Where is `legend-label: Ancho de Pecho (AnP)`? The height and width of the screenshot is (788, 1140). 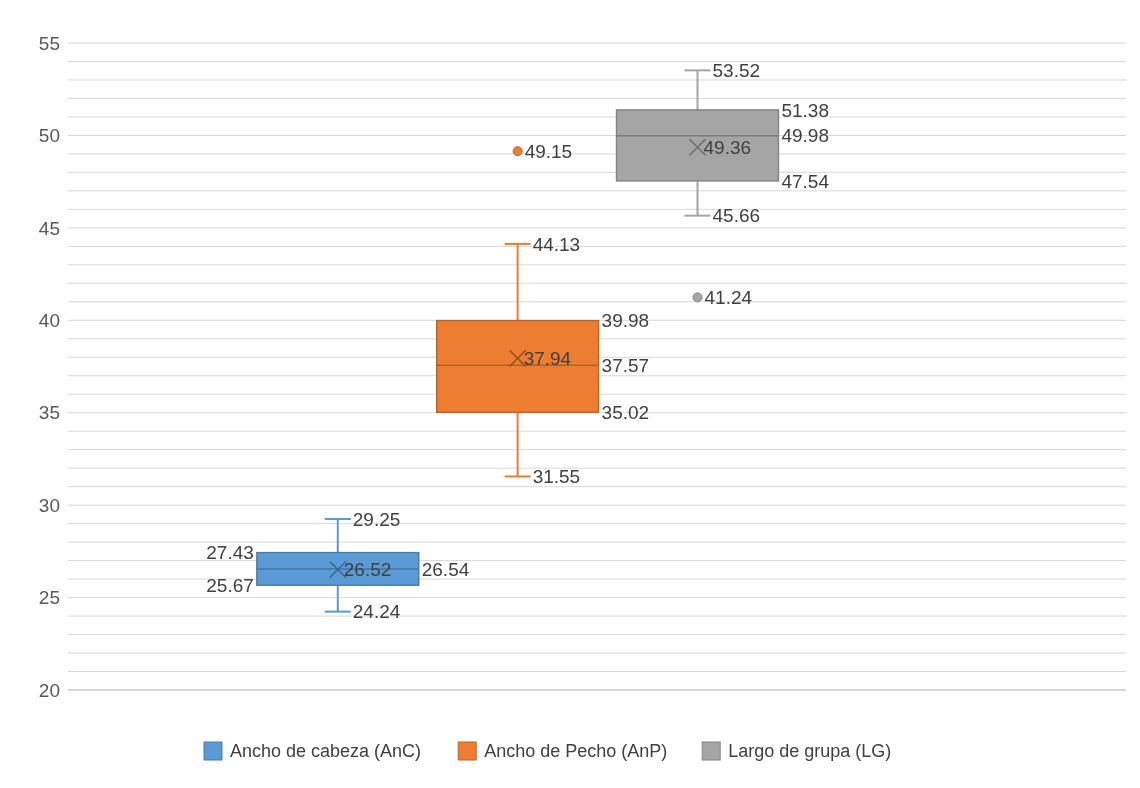 legend-label: Ancho de Pecho (AnP) is located at coordinates (576, 751).